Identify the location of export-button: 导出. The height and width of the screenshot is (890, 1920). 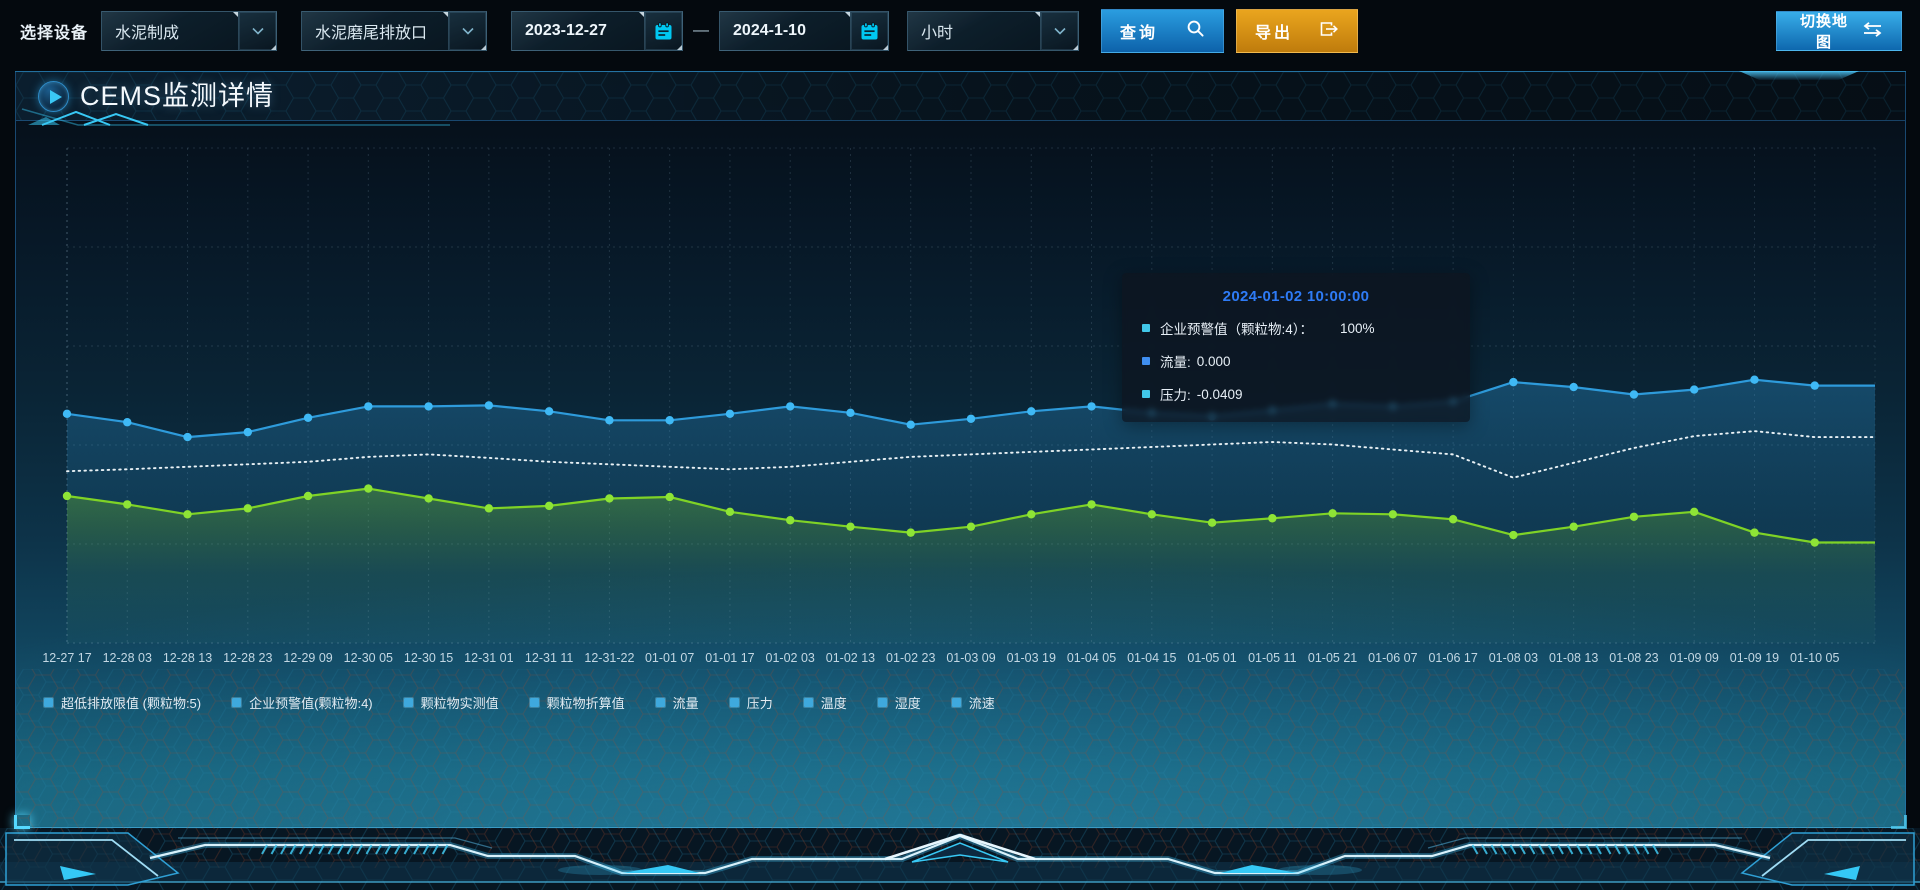
(1297, 31).